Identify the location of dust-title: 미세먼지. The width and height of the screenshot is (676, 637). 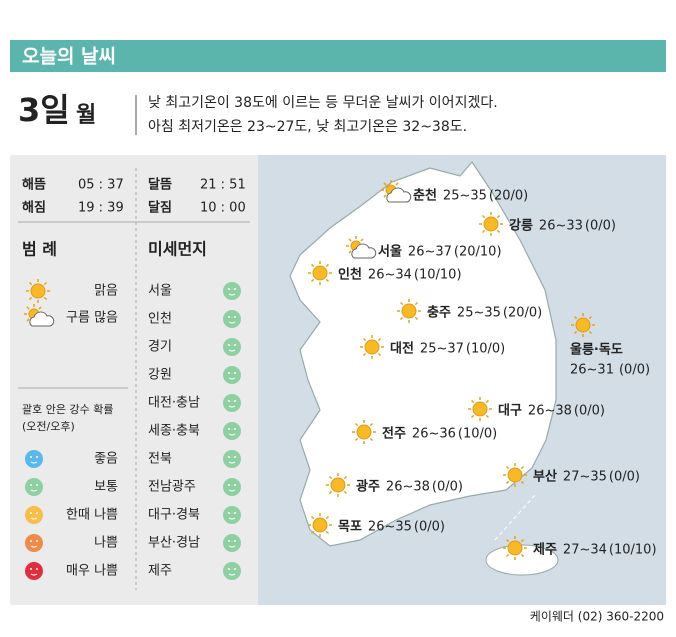
(177, 249).